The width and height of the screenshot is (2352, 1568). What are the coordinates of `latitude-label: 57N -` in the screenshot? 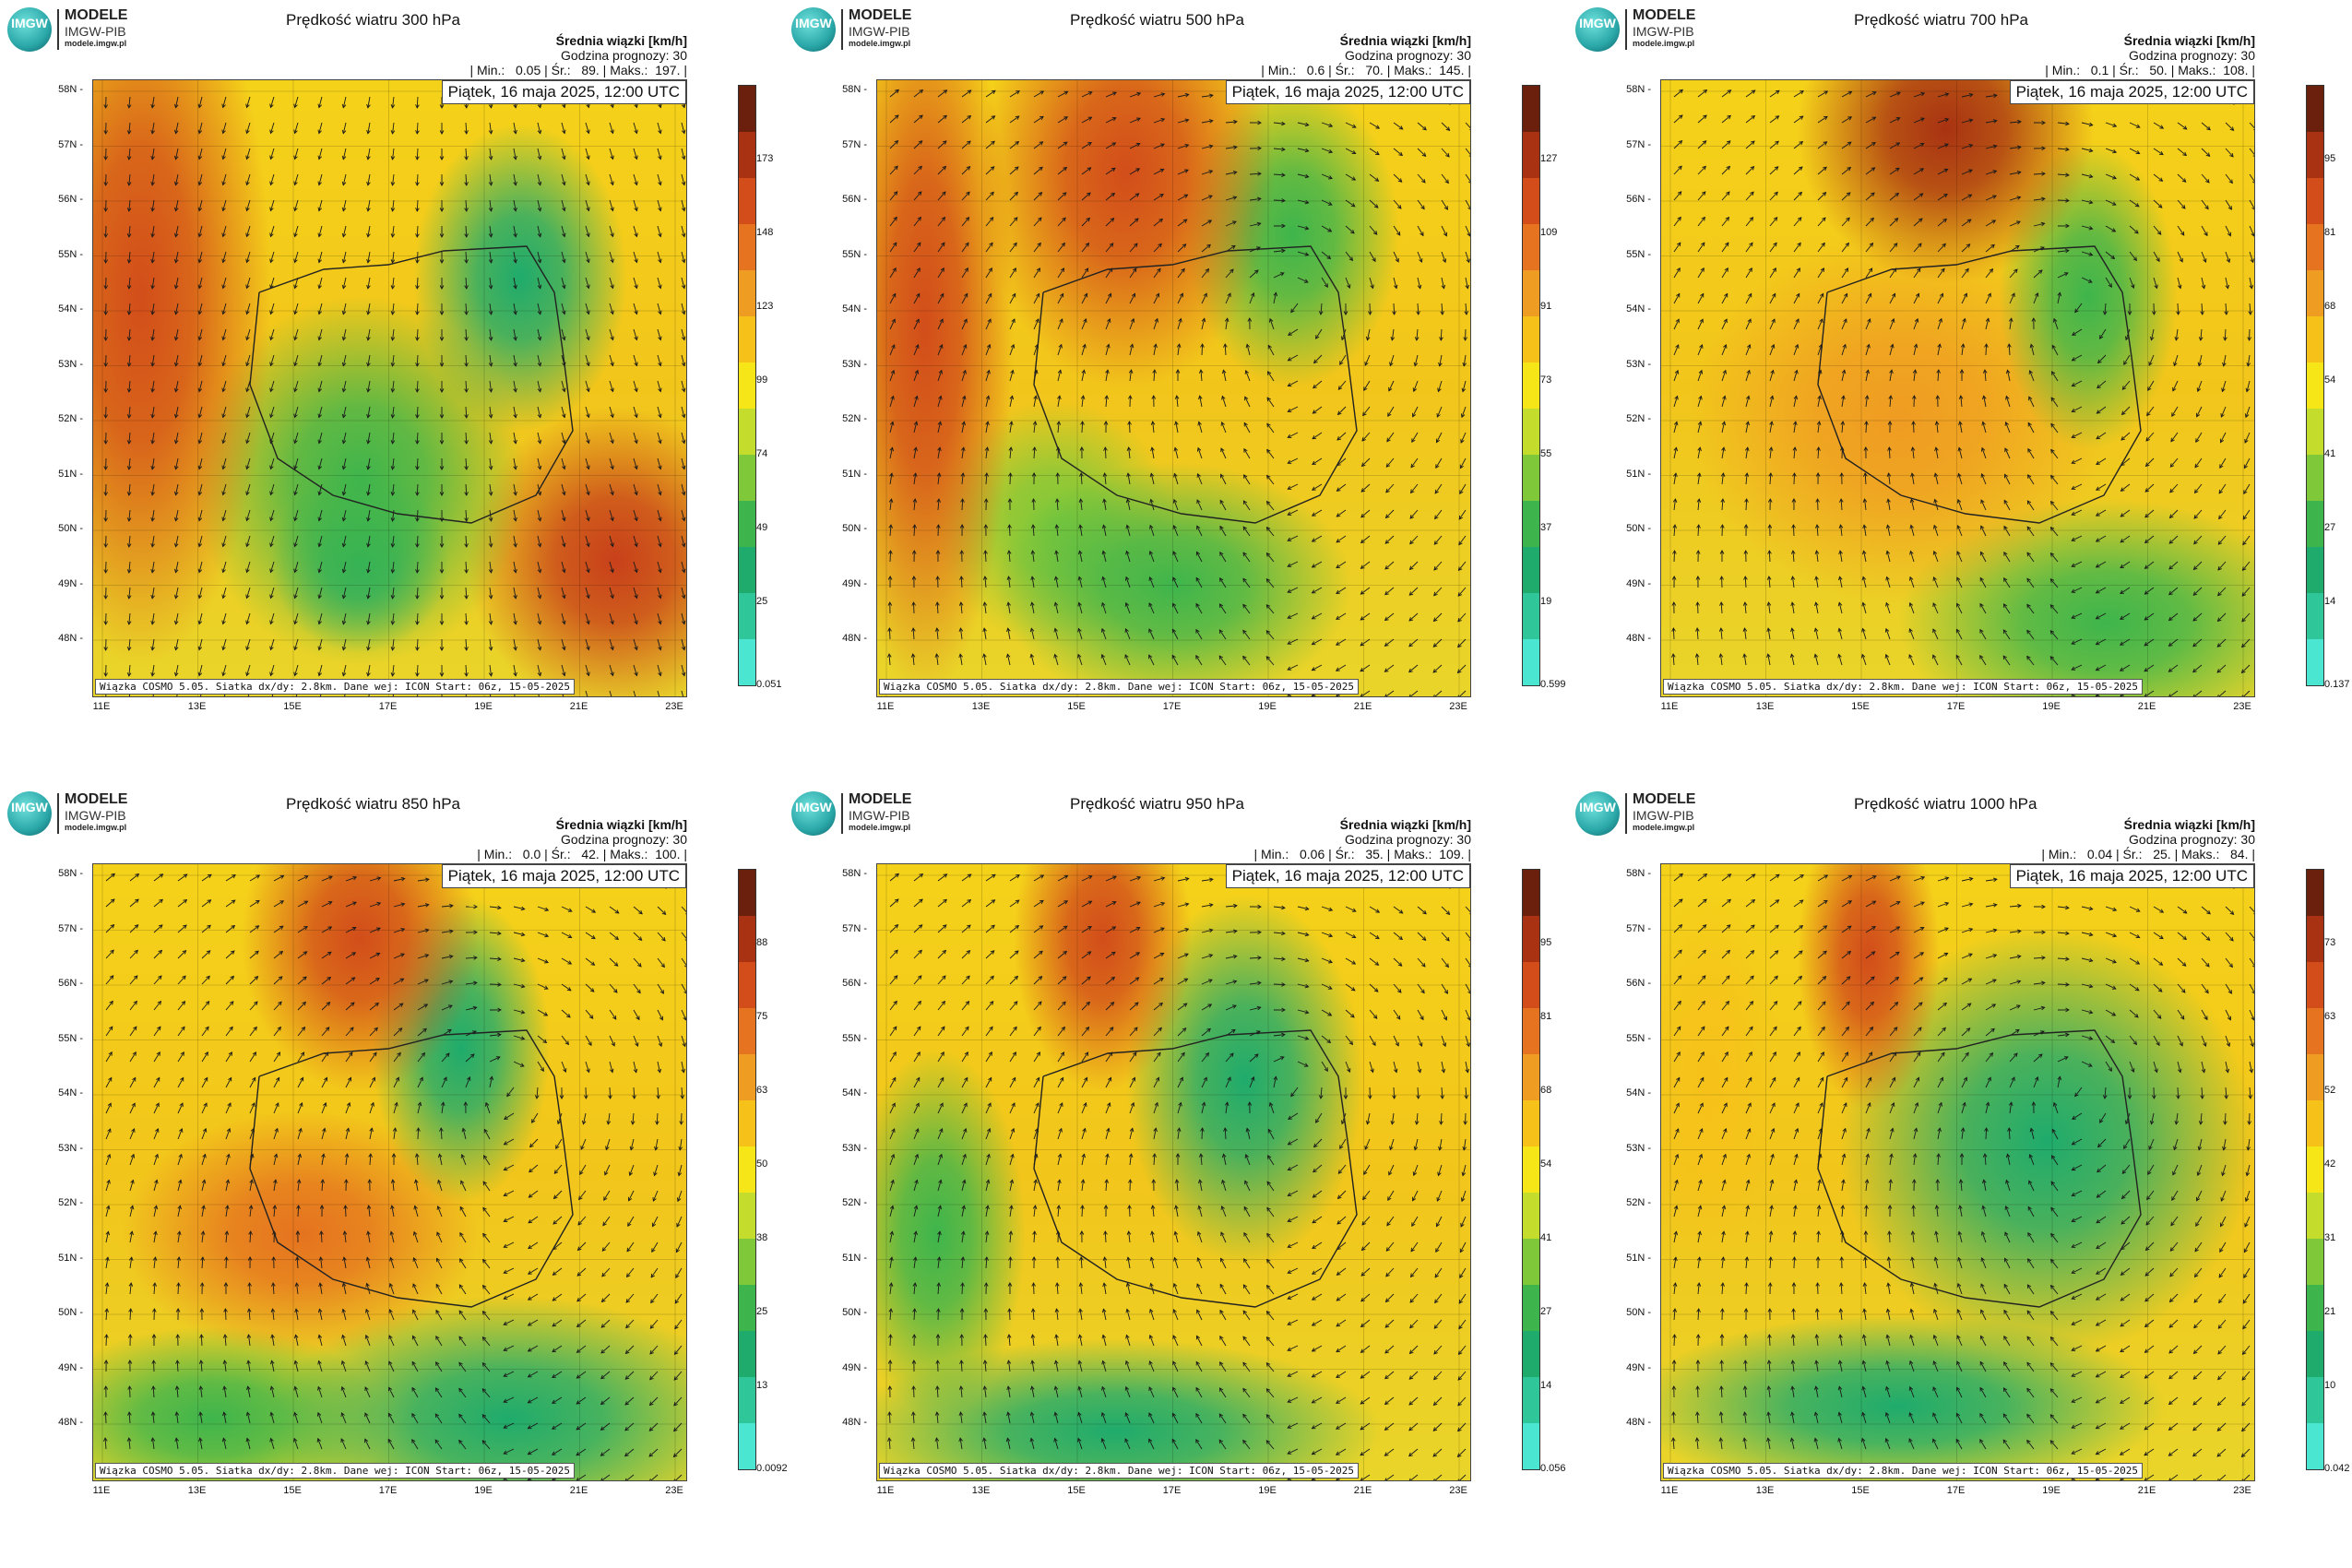 It's located at (70, 144).